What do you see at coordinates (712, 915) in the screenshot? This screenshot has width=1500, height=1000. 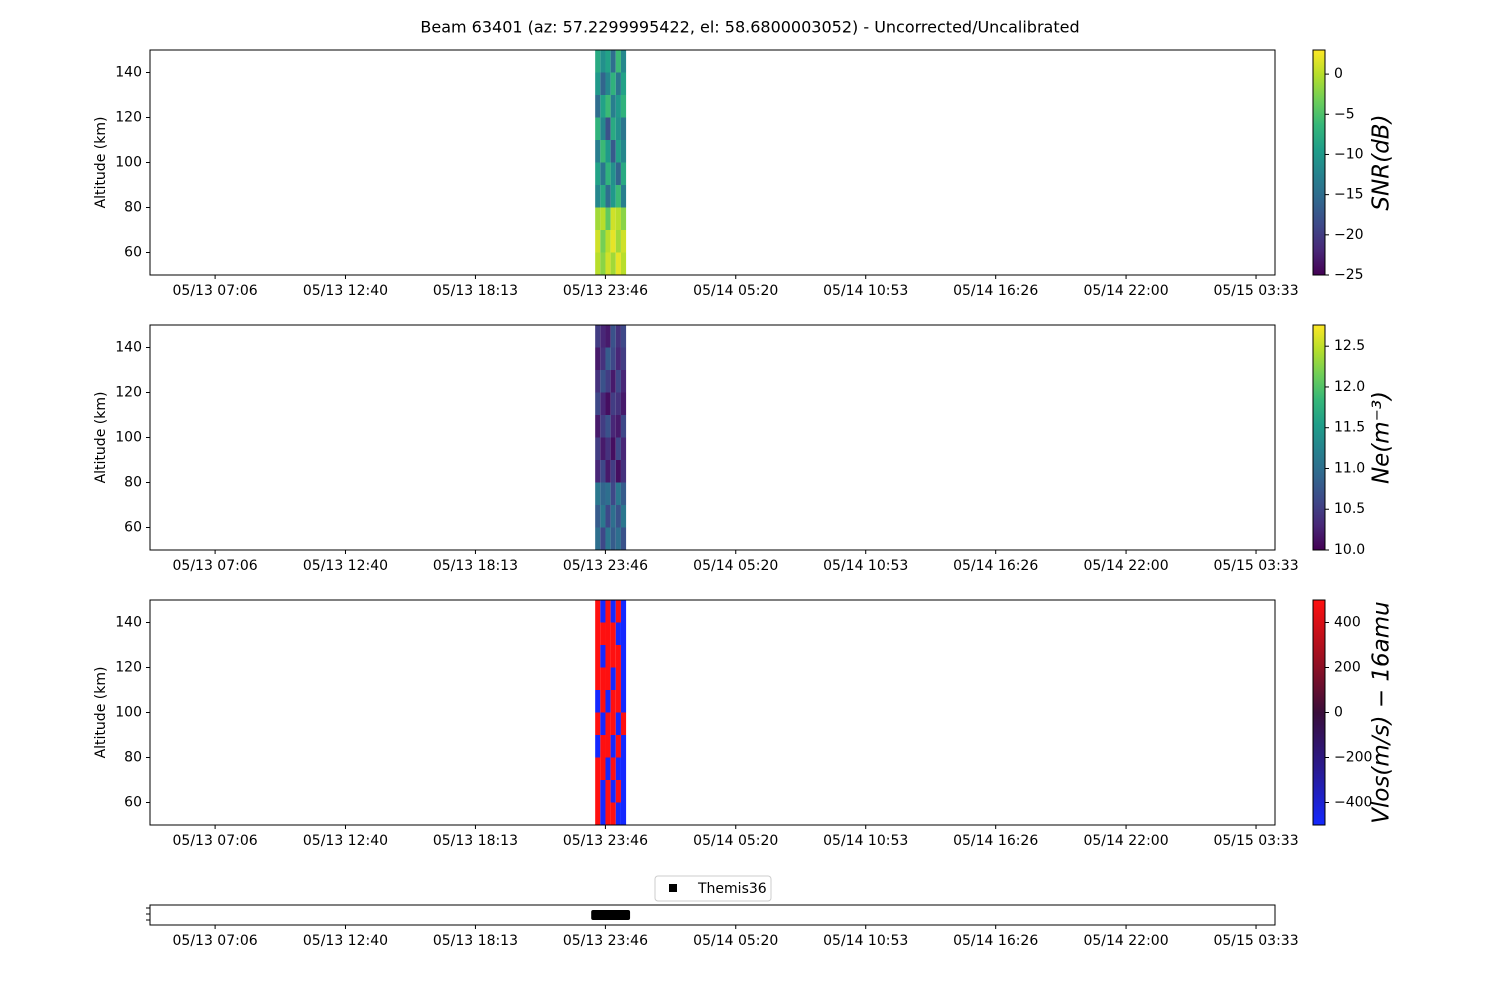 I see `axes-frame` at bounding box center [712, 915].